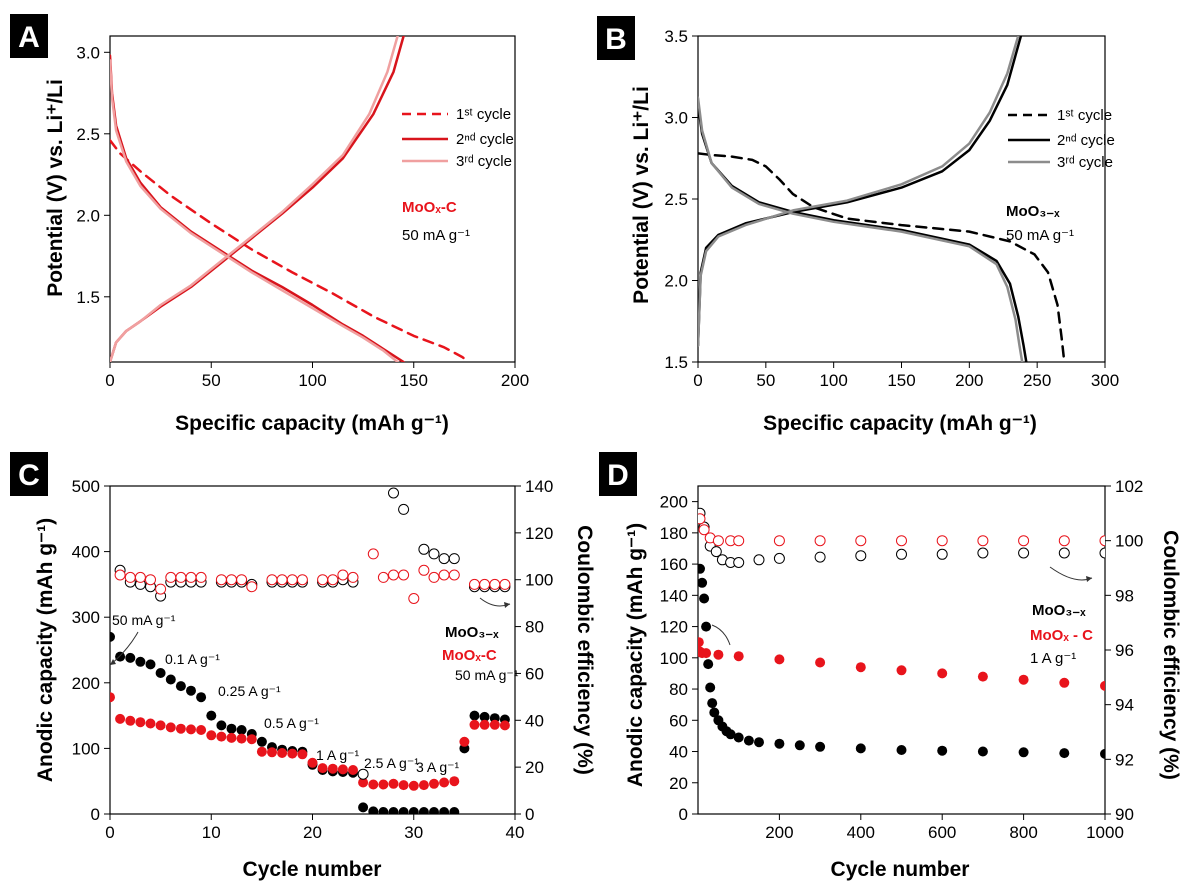 This screenshot has height=882, width=1181. What do you see at coordinates (641, 195) in the screenshot?
I see `panel-b-ylabel: Potential (V) vs. Li⁺/Li` at bounding box center [641, 195].